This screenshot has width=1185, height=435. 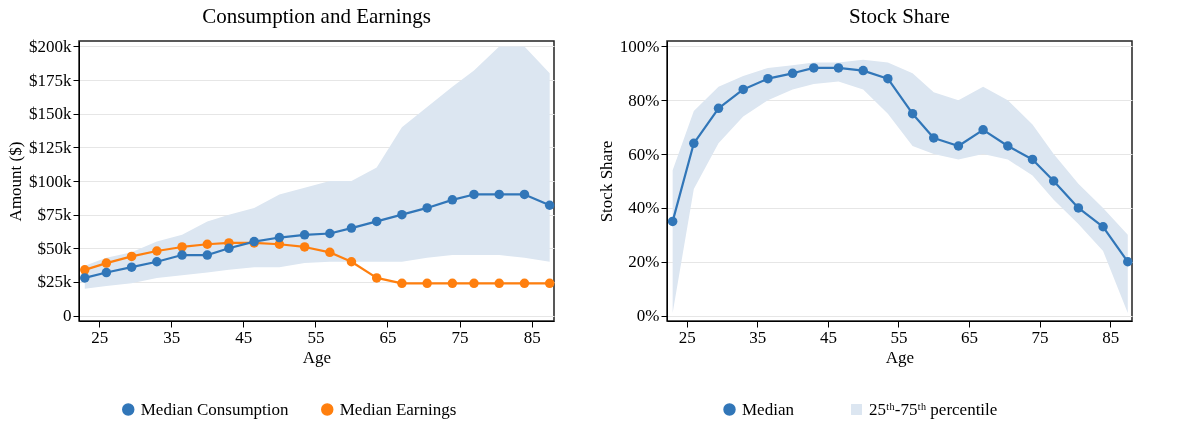 What do you see at coordinates (54, 282) in the screenshot?
I see `y-tick-label: $25k` at bounding box center [54, 282].